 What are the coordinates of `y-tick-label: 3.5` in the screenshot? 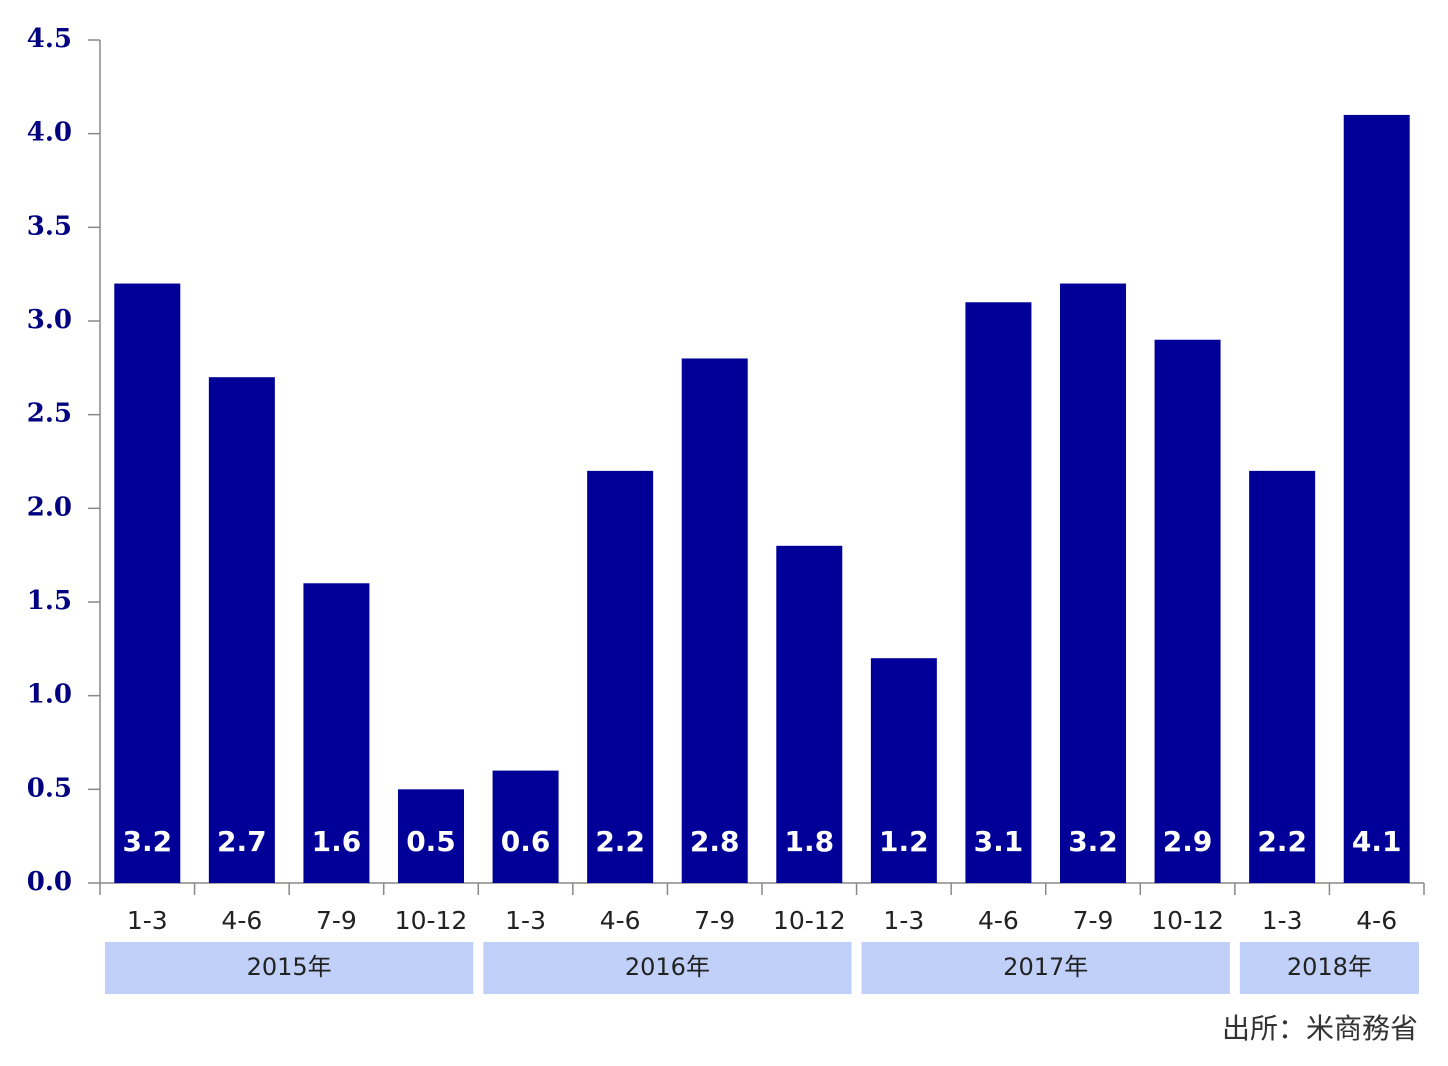 It's located at (49, 226).